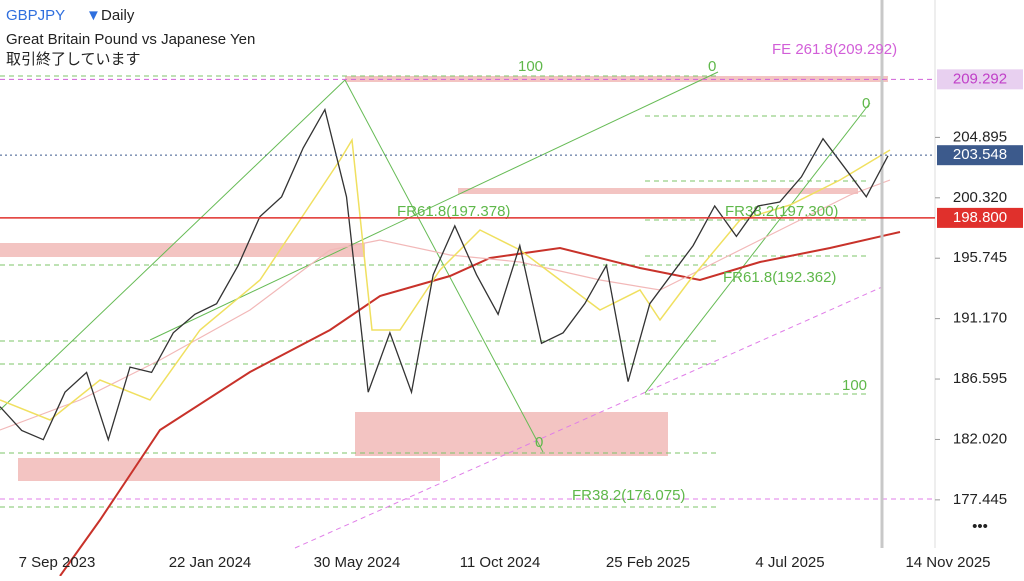 This screenshot has height=581, width=1024. What do you see at coordinates (35, 15) in the screenshot?
I see `symbol: GBPJPY` at bounding box center [35, 15].